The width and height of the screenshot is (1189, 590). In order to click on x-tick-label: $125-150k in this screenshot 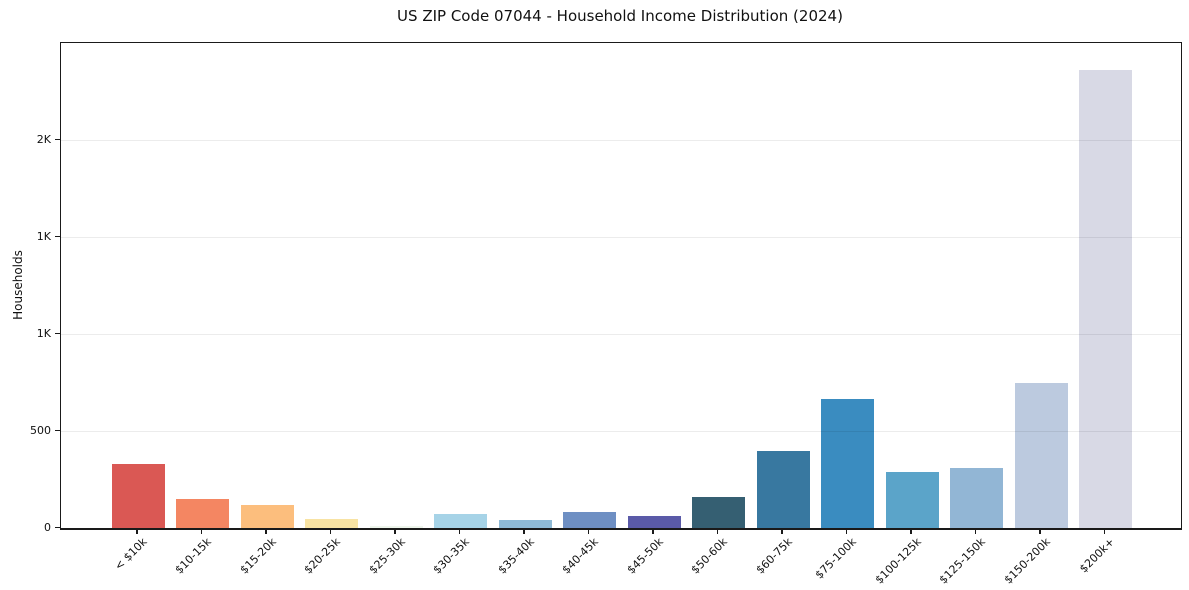, I will do `click(962, 561)`.